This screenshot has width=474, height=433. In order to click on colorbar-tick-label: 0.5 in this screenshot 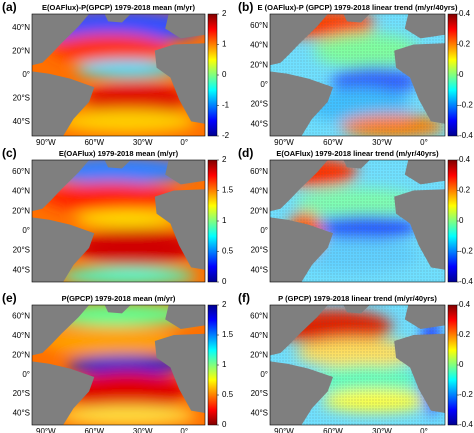, I will do `click(228, 251)`.